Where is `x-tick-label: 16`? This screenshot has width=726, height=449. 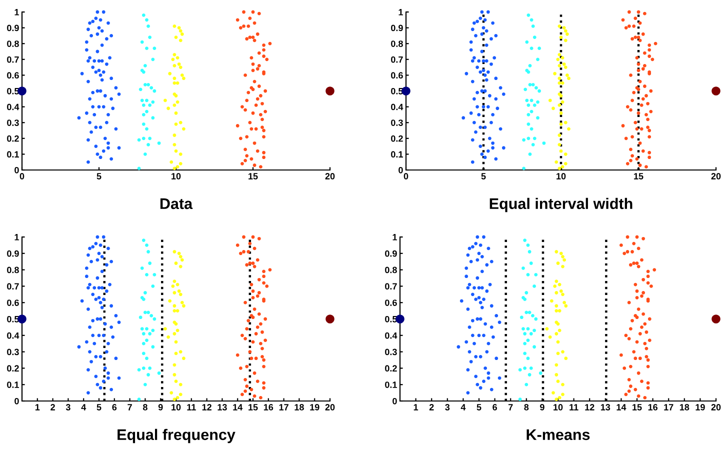
x-tick-label: 16 is located at coordinates (269, 407).